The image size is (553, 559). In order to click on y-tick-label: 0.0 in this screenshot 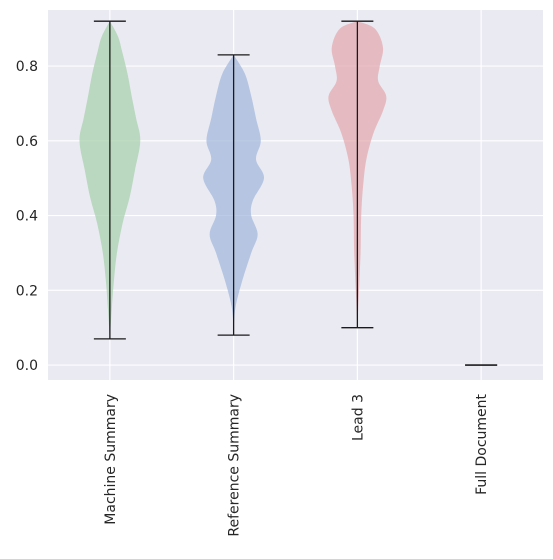, I will do `click(27, 366)`.